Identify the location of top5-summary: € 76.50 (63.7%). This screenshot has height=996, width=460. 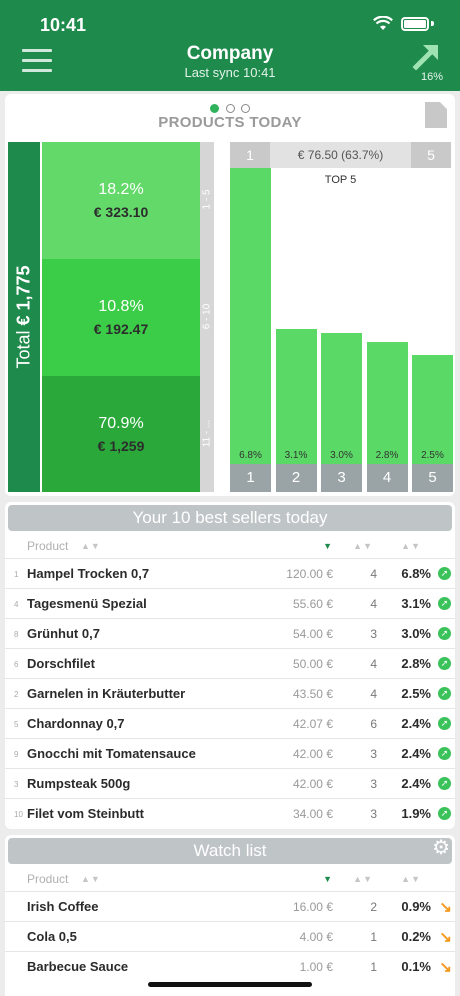
(340, 155).